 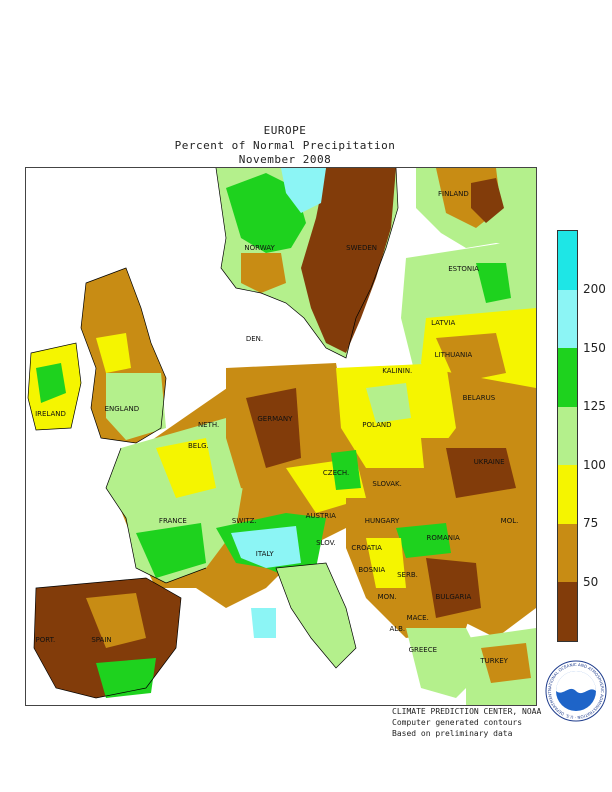 What do you see at coordinates (452, 733) in the screenshot?
I see `credit-note: Based on preliminary data` at bounding box center [452, 733].